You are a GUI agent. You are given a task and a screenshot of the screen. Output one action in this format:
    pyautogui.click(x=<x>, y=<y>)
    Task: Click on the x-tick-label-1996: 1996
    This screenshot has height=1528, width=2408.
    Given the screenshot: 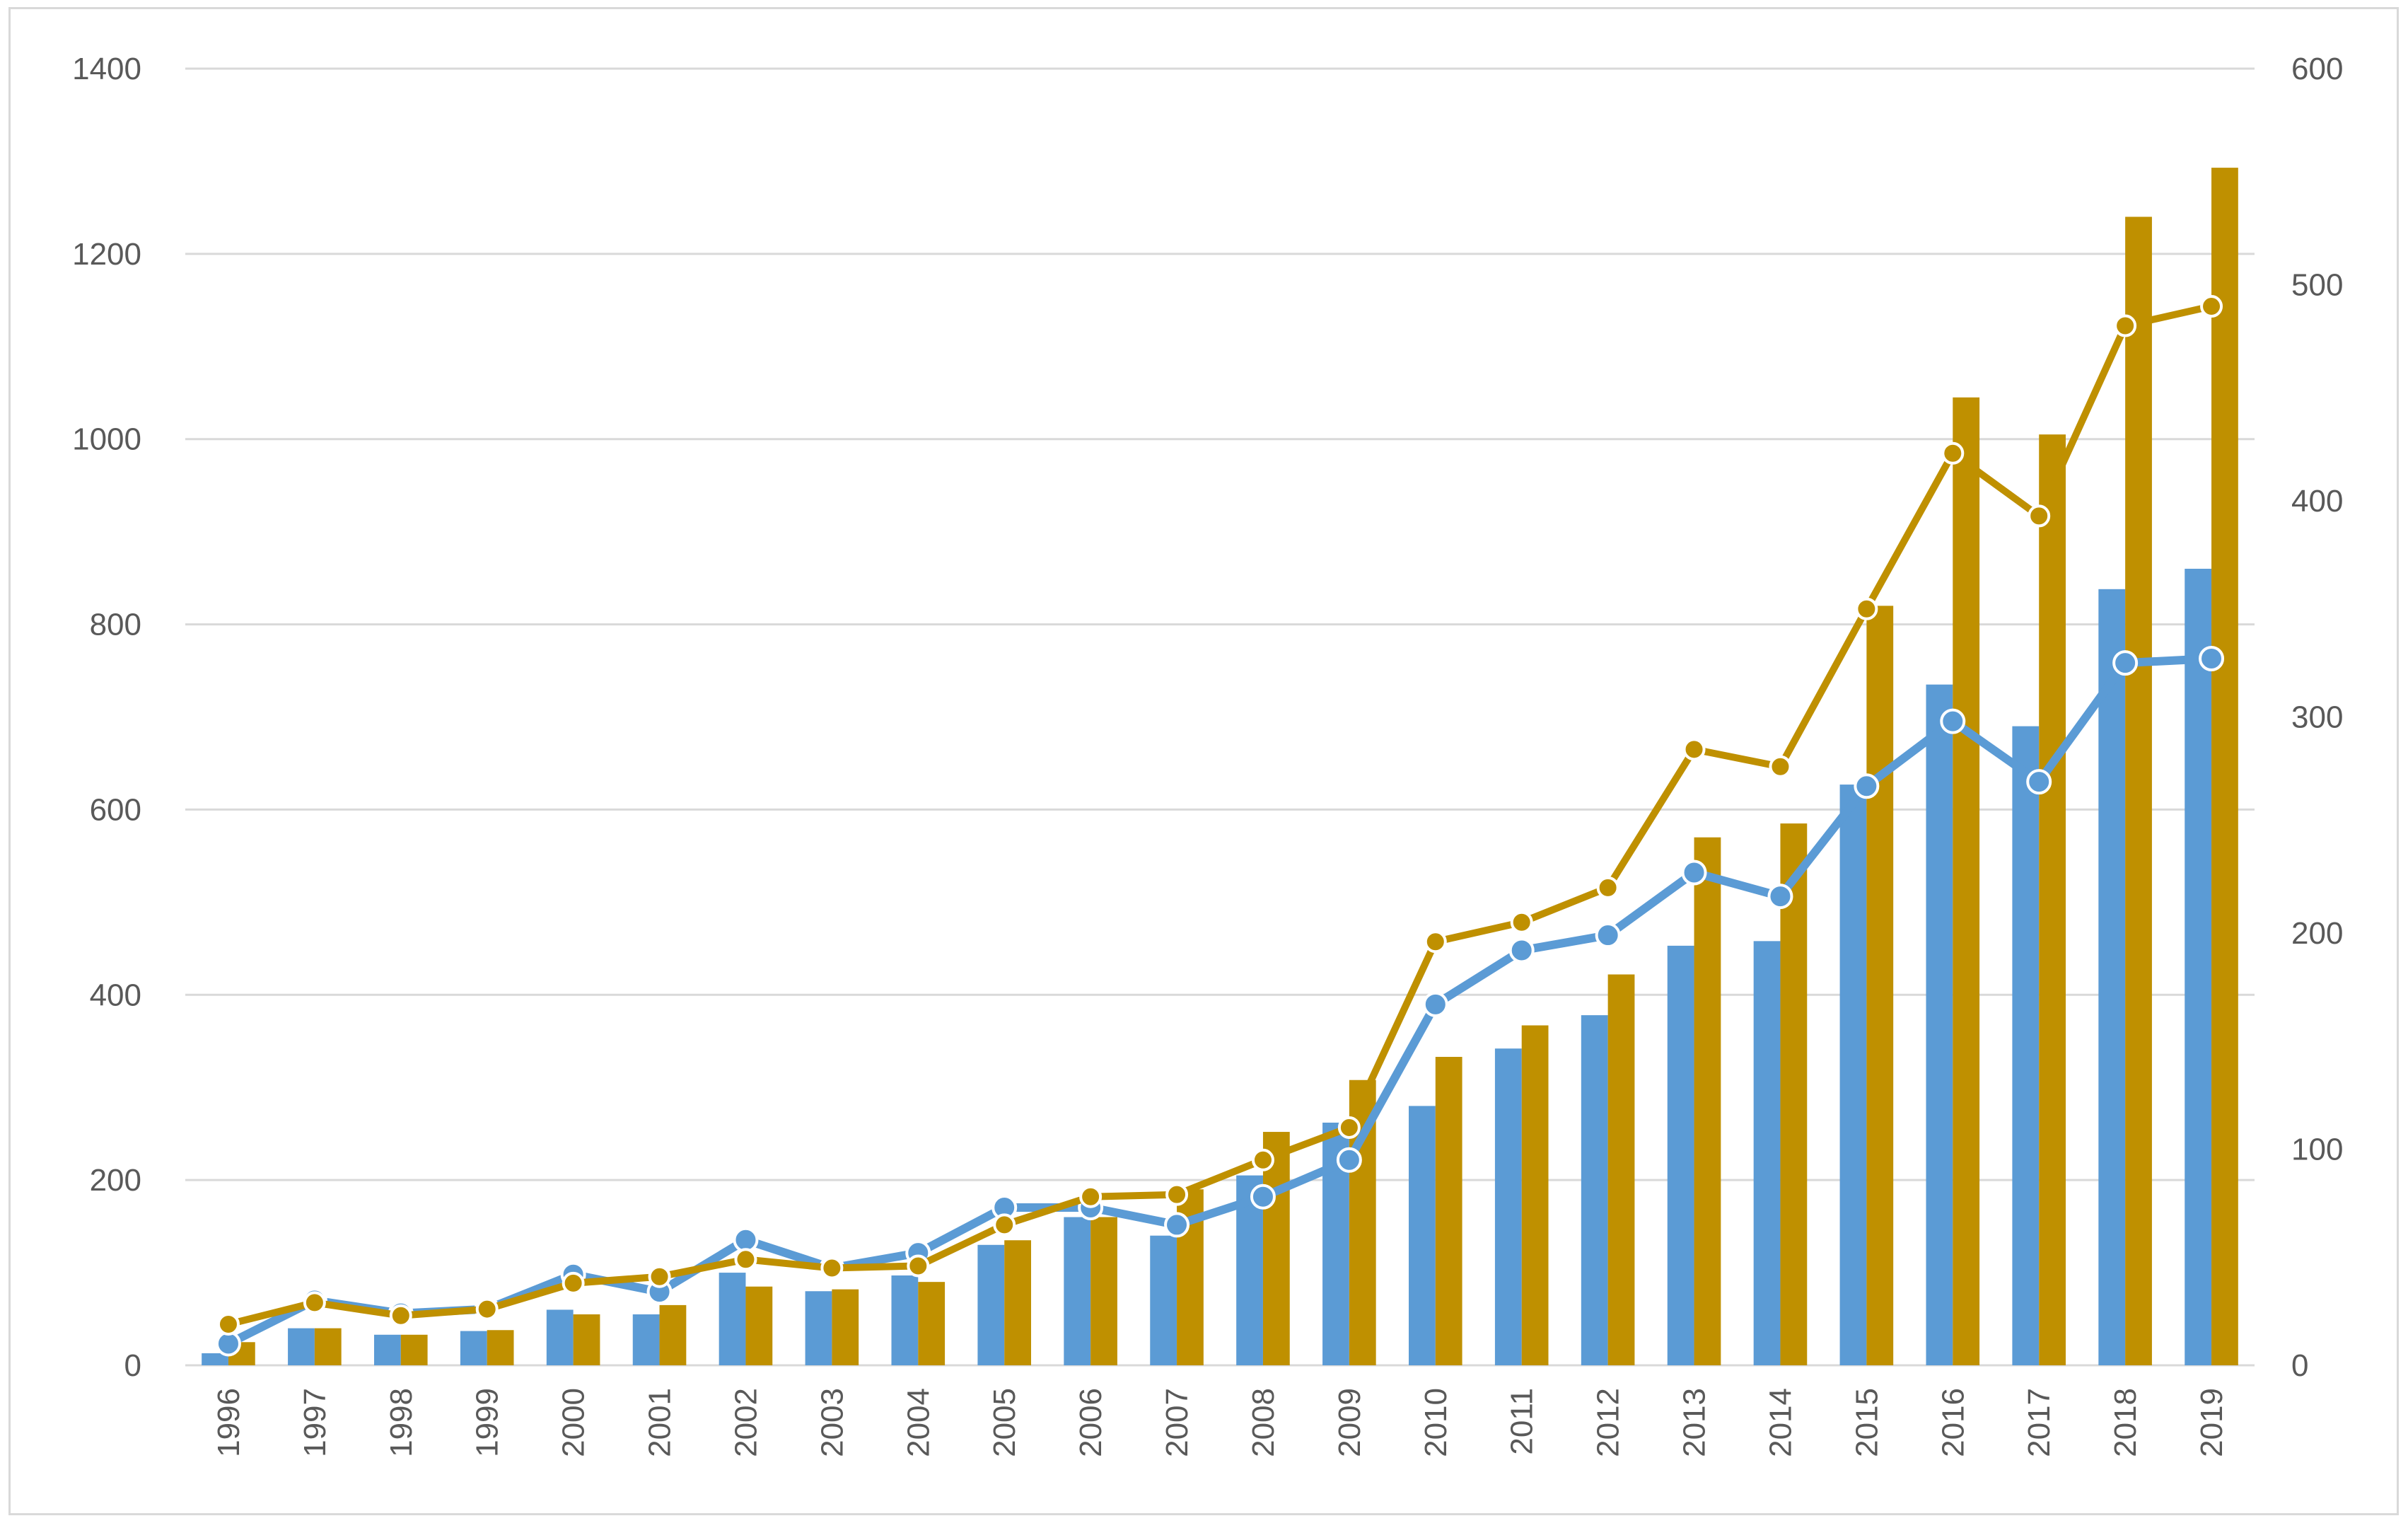 What is the action you would take?
    pyautogui.click(x=228, y=1422)
    